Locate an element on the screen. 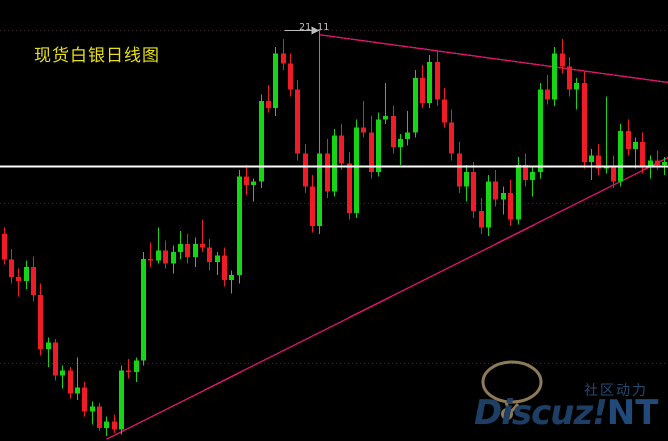  discuz-watermark: 社区动力 Discuz!NT is located at coordinates (569, 398).